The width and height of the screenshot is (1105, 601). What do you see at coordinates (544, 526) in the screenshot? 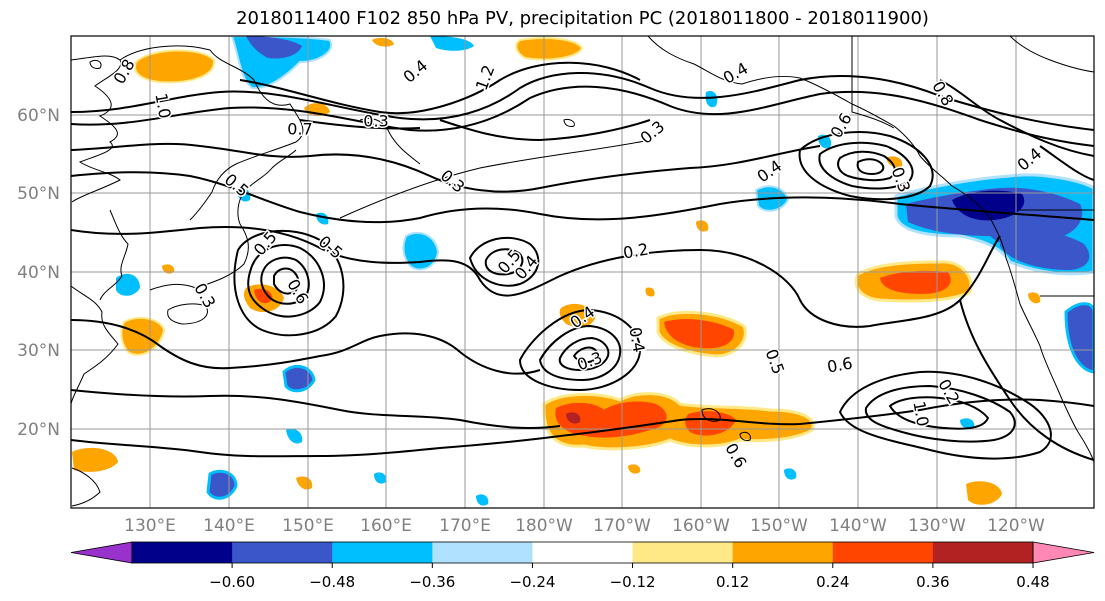
I see `lon-tick-label: 180°W` at bounding box center [544, 526].